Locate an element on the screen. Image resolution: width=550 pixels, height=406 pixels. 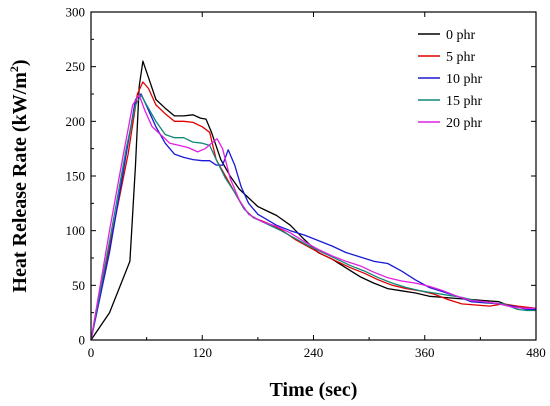
legend-label: 20 phr is located at coordinates (464, 123).